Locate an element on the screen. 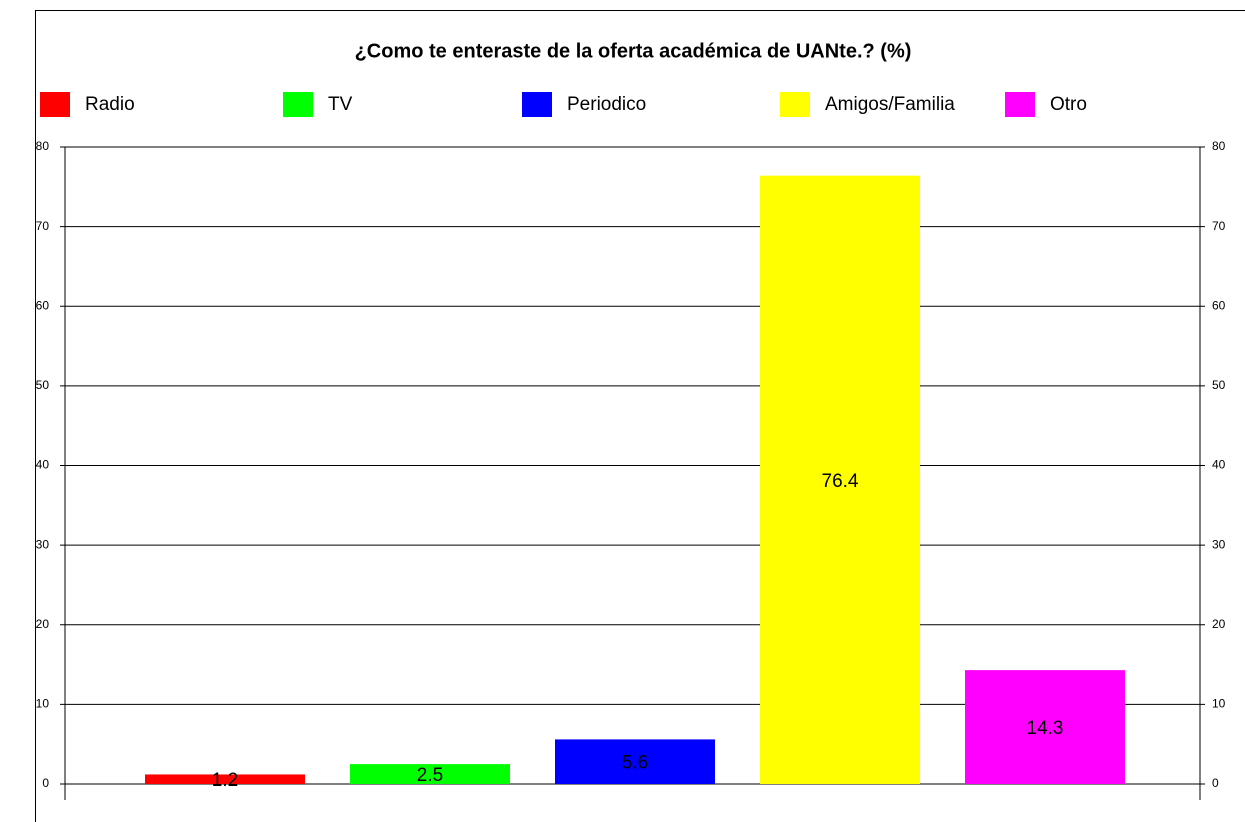  legend-label: Periodico is located at coordinates (606, 104).